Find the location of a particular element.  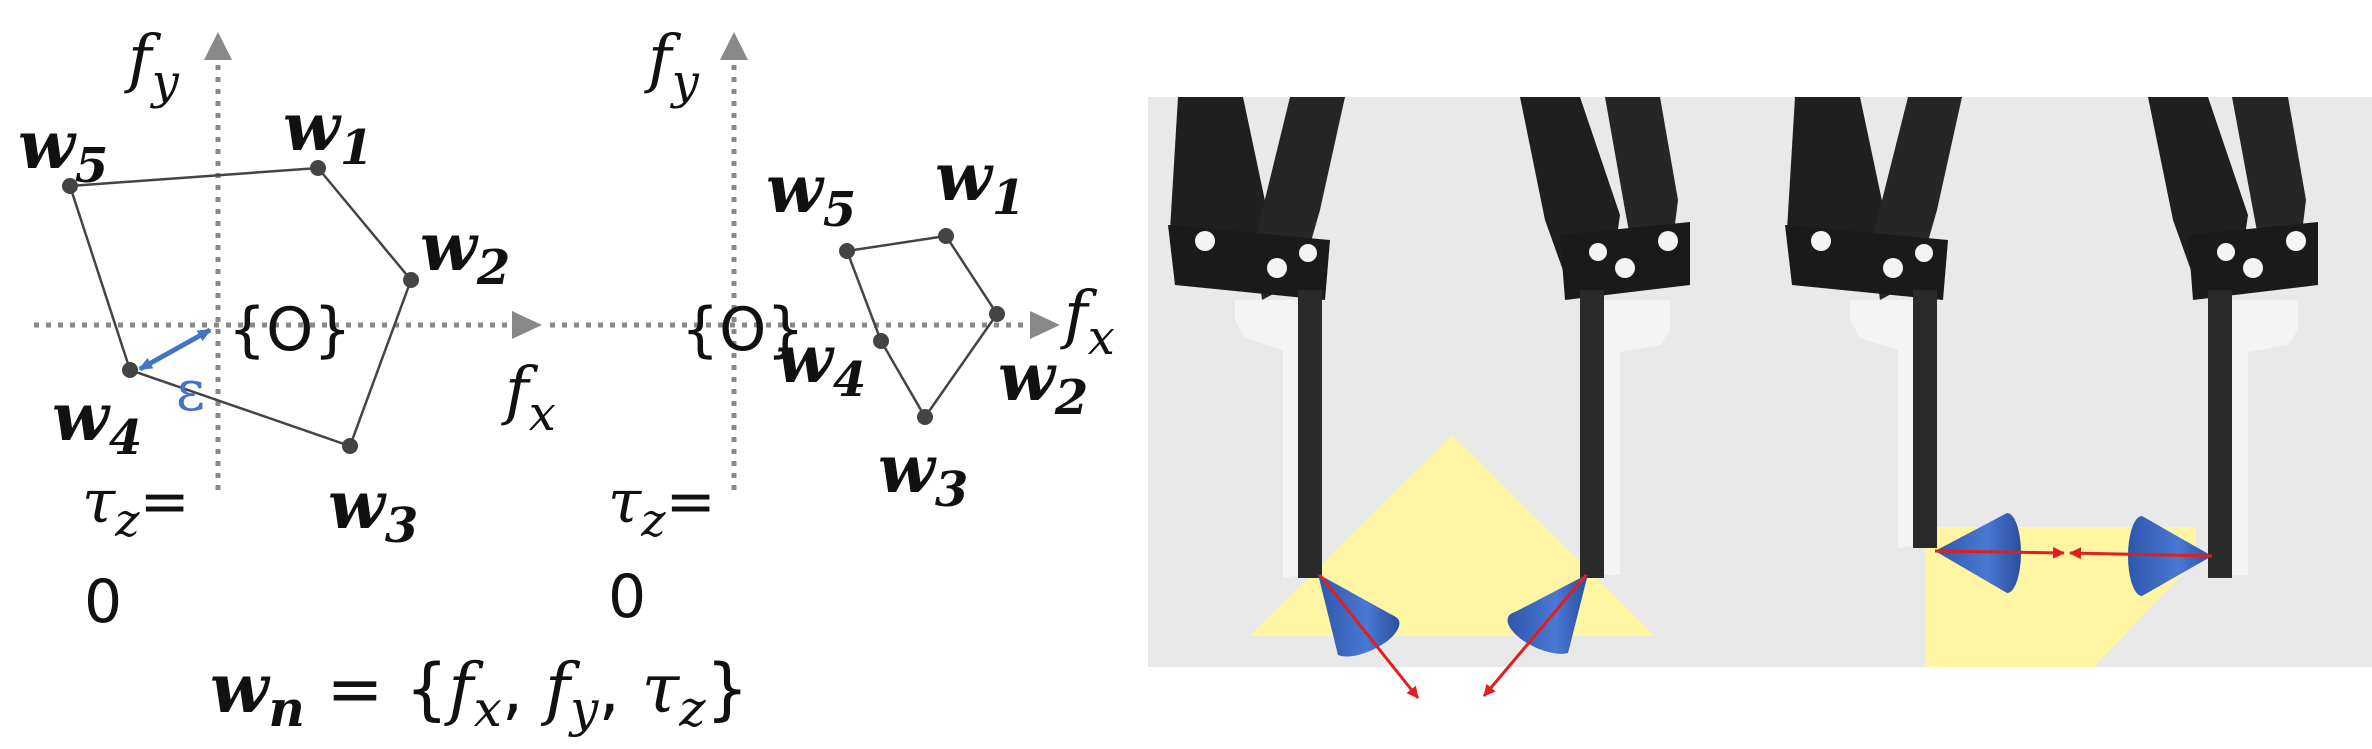

right-vertex-w4 is located at coordinates (881, 341).